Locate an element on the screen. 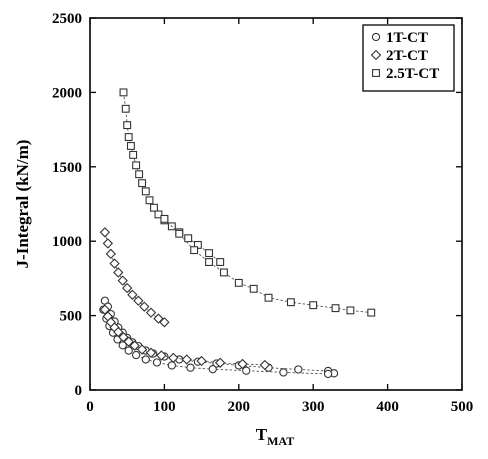 This screenshot has width=488, height=459. series-2T-CT is located at coordinates (185, 299).